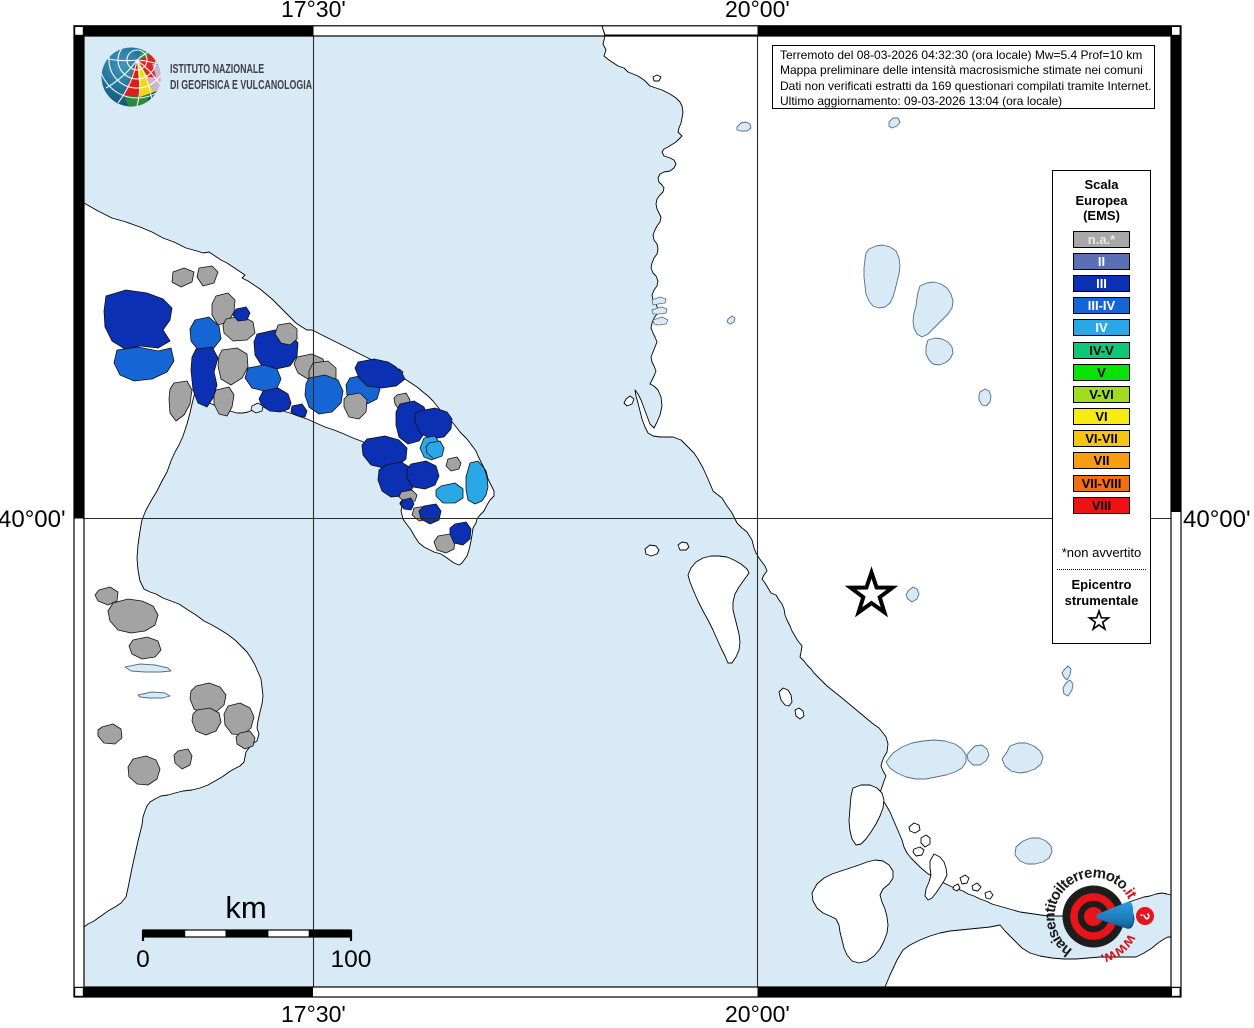  What do you see at coordinates (143, 959) in the screenshot?
I see `svg-text: 0` at bounding box center [143, 959].